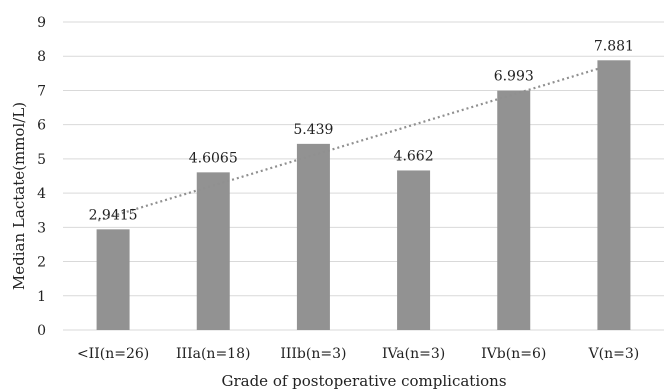 The height and width of the screenshot is (389, 664). Describe the element at coordinates (614, 46) in the screenshot. I see `data-label: 7.881` at that location.